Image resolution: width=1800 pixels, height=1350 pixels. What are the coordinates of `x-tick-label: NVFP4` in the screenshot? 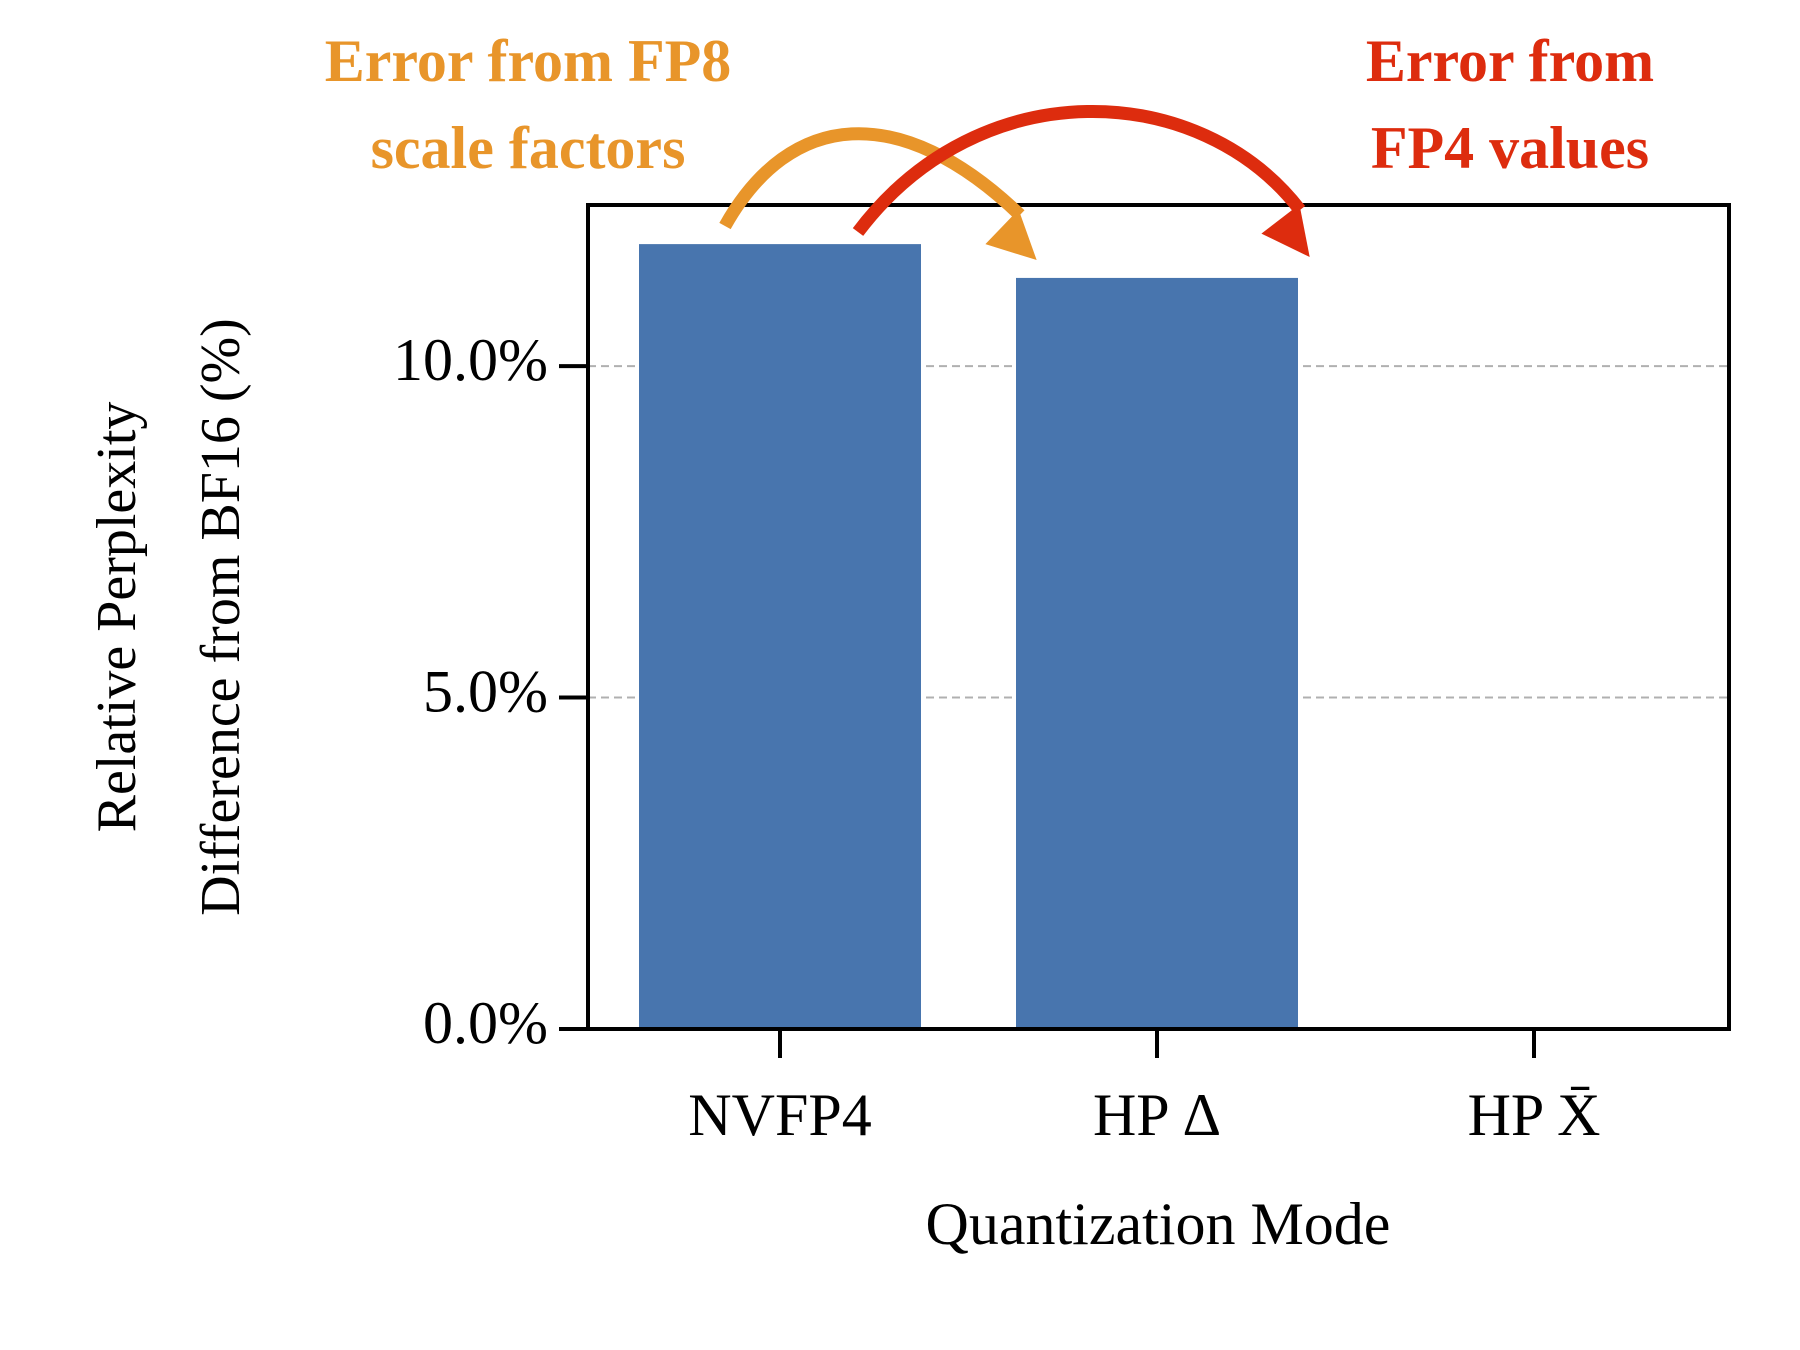 It's located at (779, 1115).